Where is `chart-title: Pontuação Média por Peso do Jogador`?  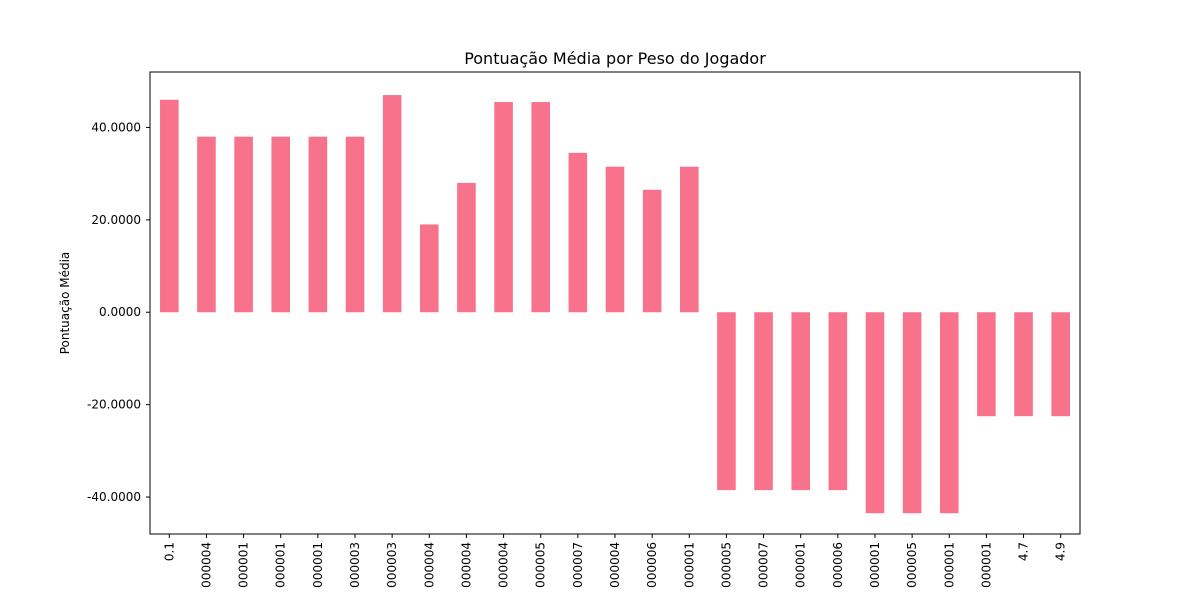
chart-title: Pontuação Média por Peso do Jogador is located at coordinates (615, 58).